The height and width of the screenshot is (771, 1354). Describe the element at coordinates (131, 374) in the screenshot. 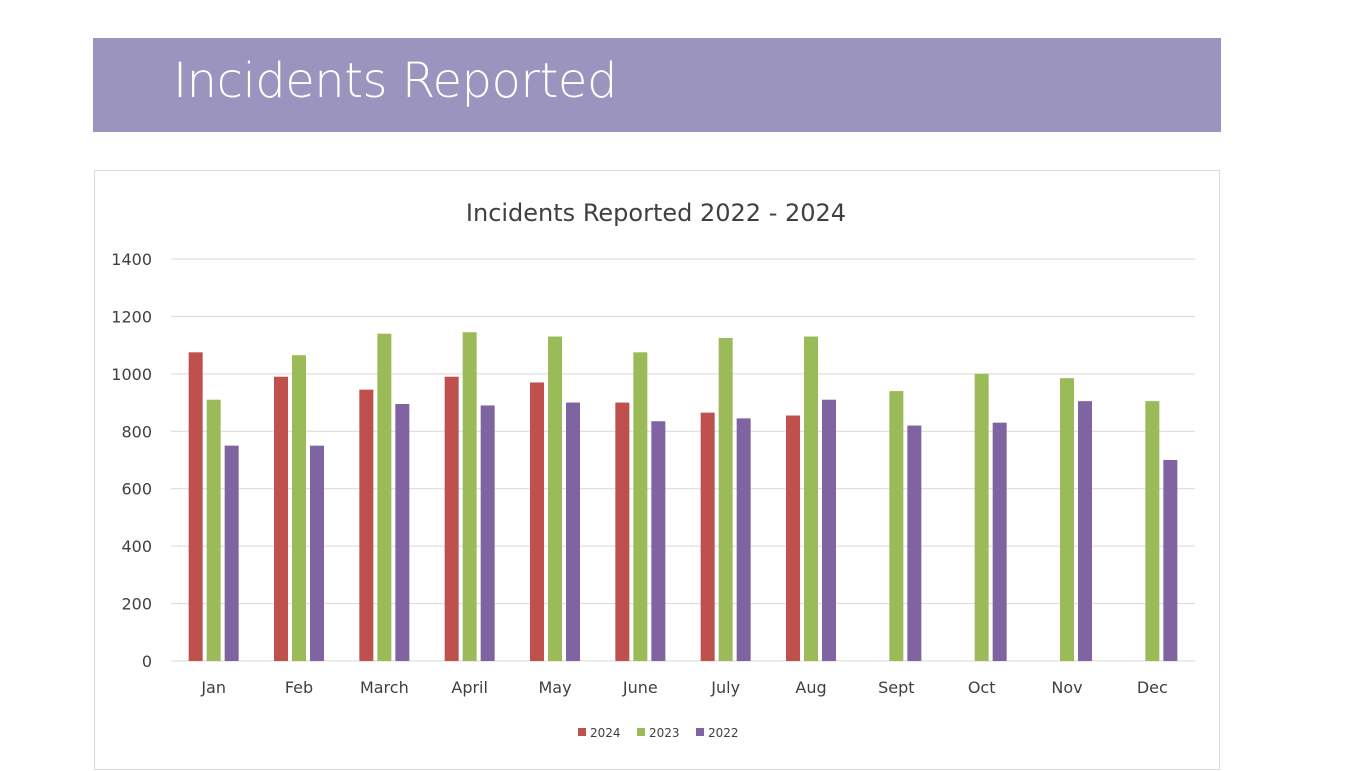

I see `y-tick-label: 1000` at that location.